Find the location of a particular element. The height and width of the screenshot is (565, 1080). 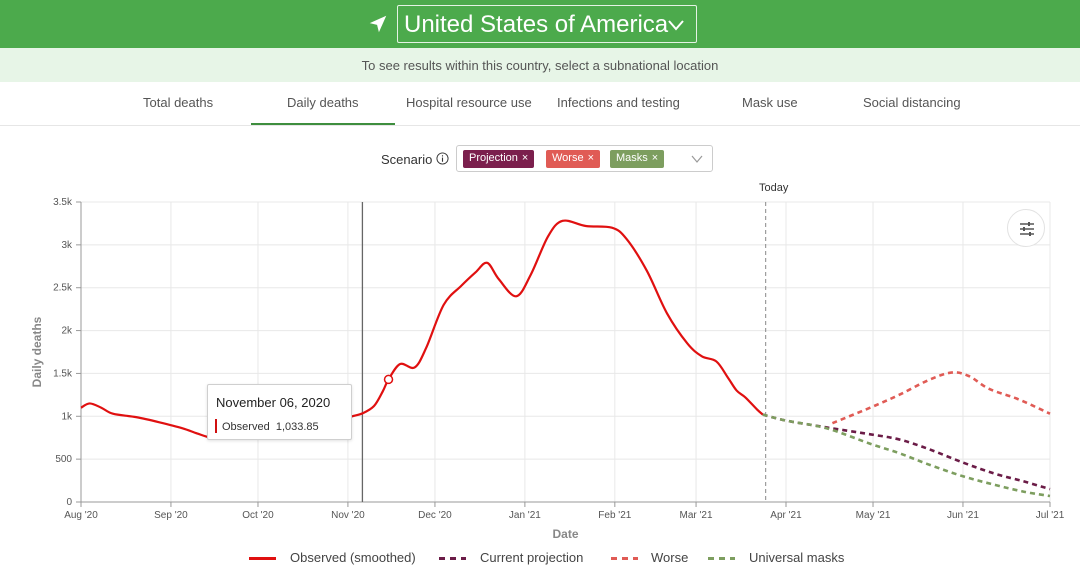

scenario-label: Scenario is located at coordinates (407, 159).